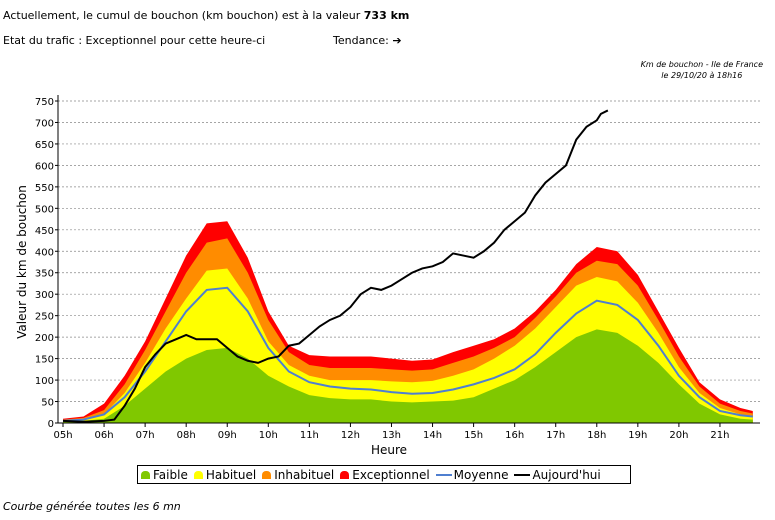 The image size is (775, 520). What do you see at coordinates (104, 435) in the screenshot?
I see `x-tick-label: 06h` at bounding box center [104, 435].